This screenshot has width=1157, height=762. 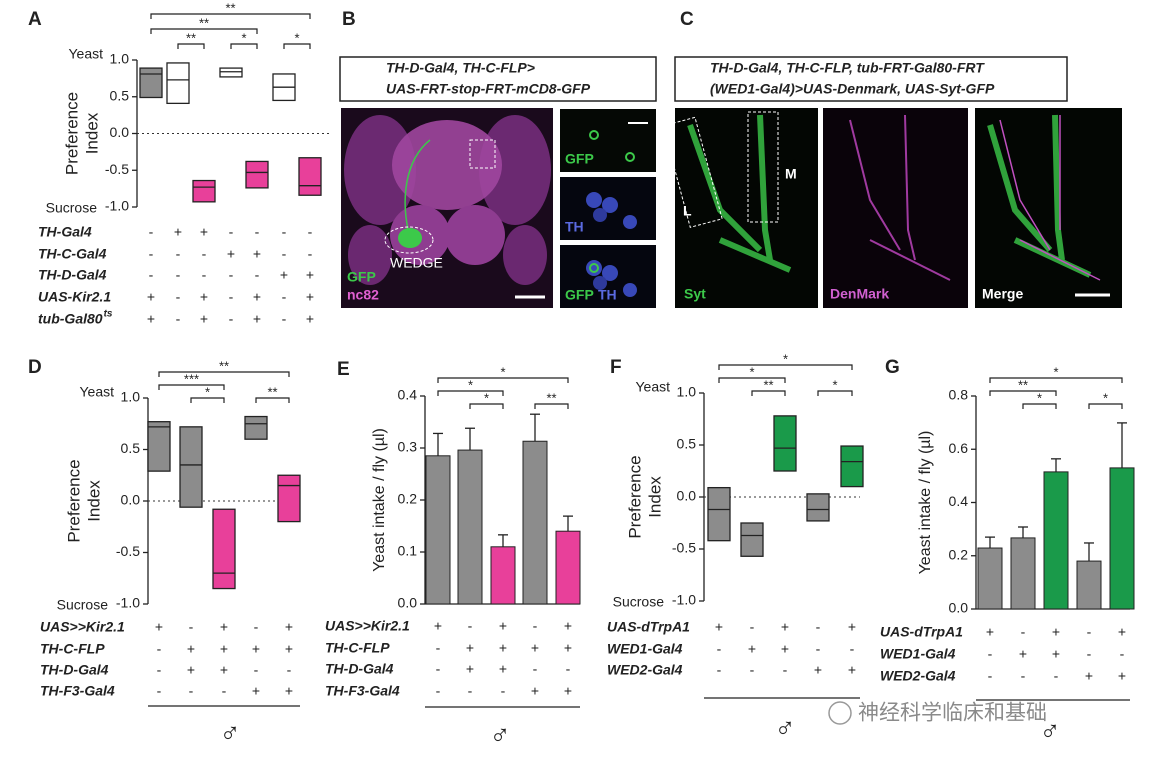 What do you see at coordinates (871, 79) in the screenshot?
I see `title-box` at bounding box center [871, 79].